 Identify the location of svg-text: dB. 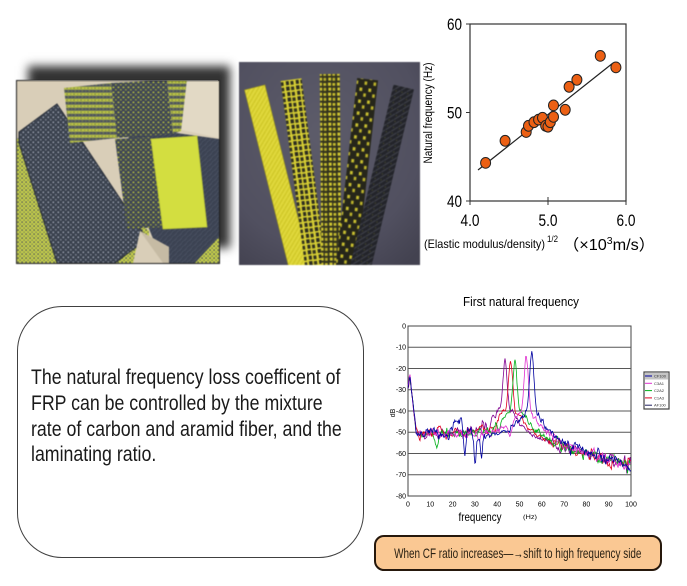
(393, 412).